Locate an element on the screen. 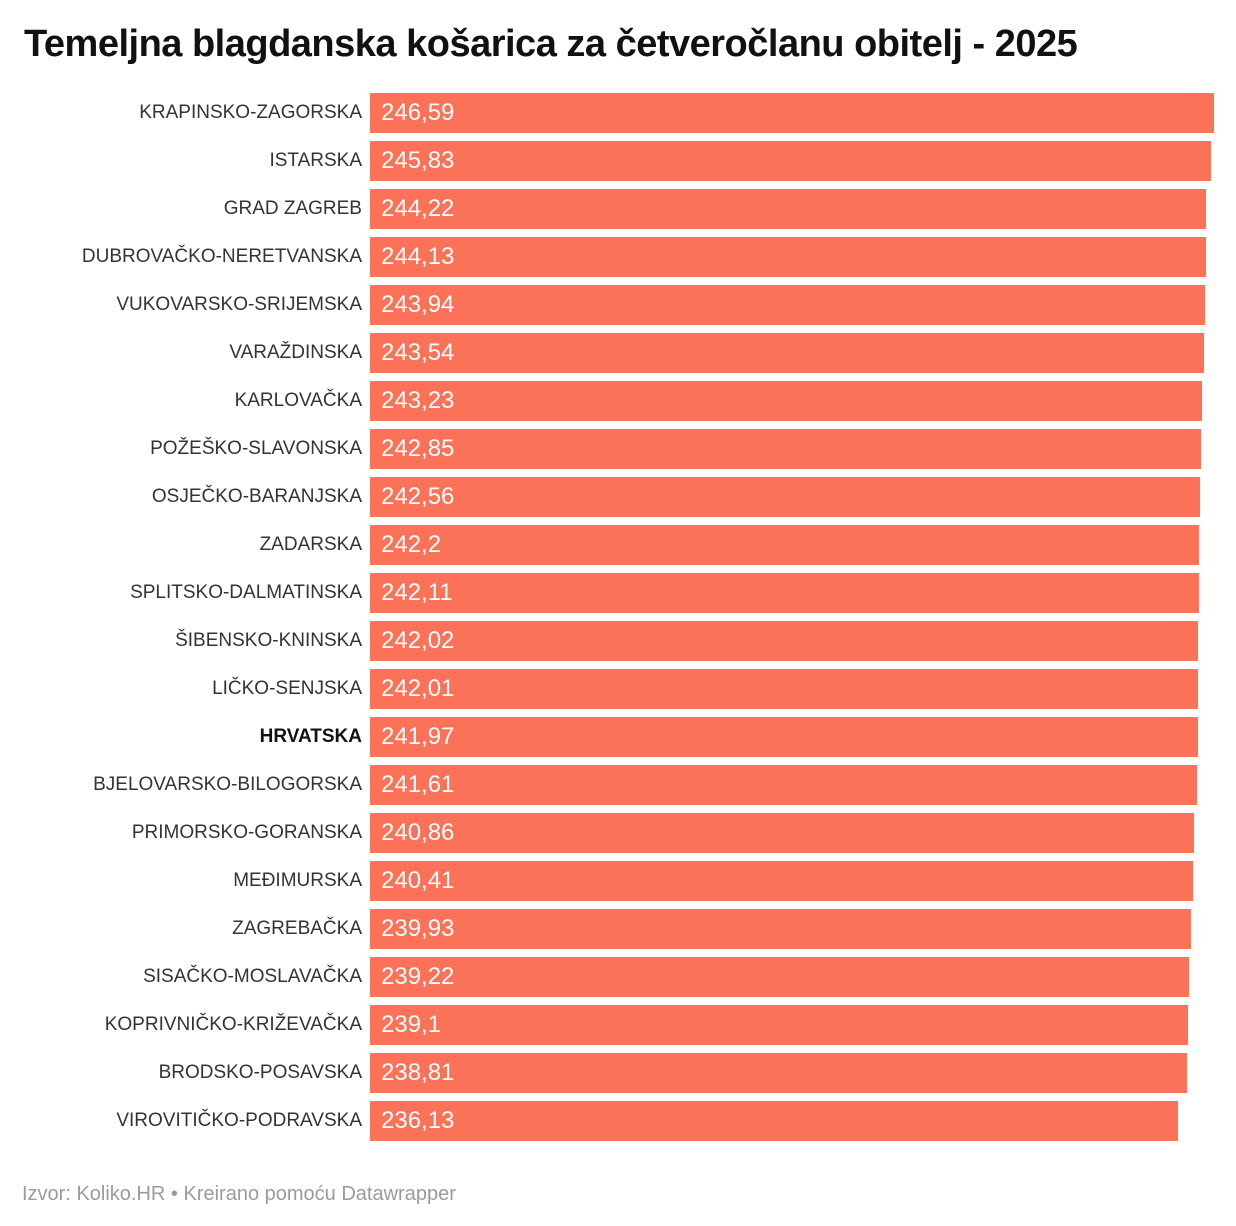 This screenshot has height=1226, width=1236. category-label: ŠIBENSKO-KNINSKA is located at coordinates (268, 640).